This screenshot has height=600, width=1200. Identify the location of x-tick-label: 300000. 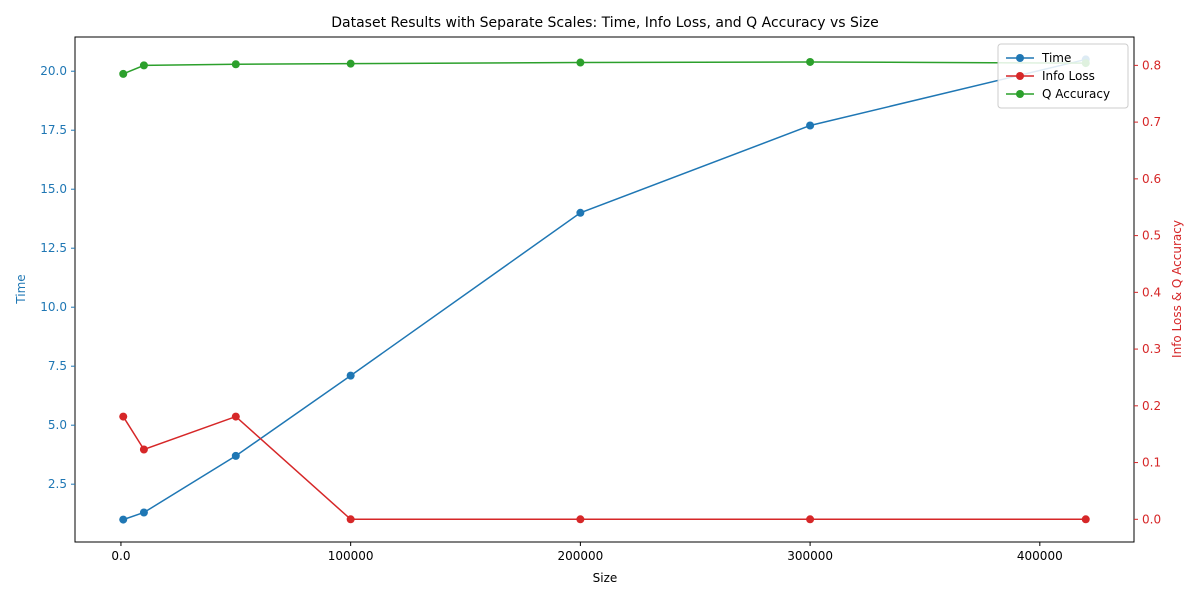
(810, 556).